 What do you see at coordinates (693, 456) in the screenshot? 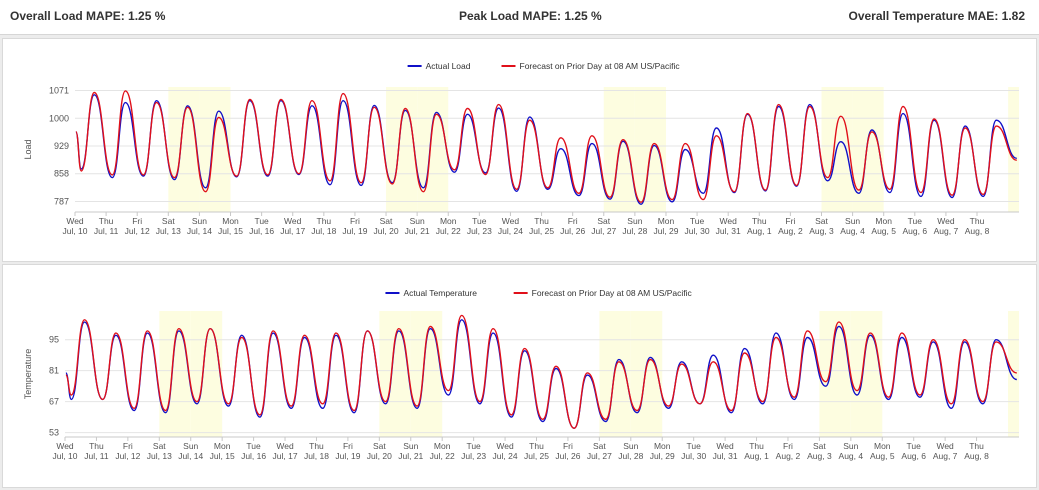
I see `x-tick-label-date: Jul, 30` at bounding box center [693, 456].